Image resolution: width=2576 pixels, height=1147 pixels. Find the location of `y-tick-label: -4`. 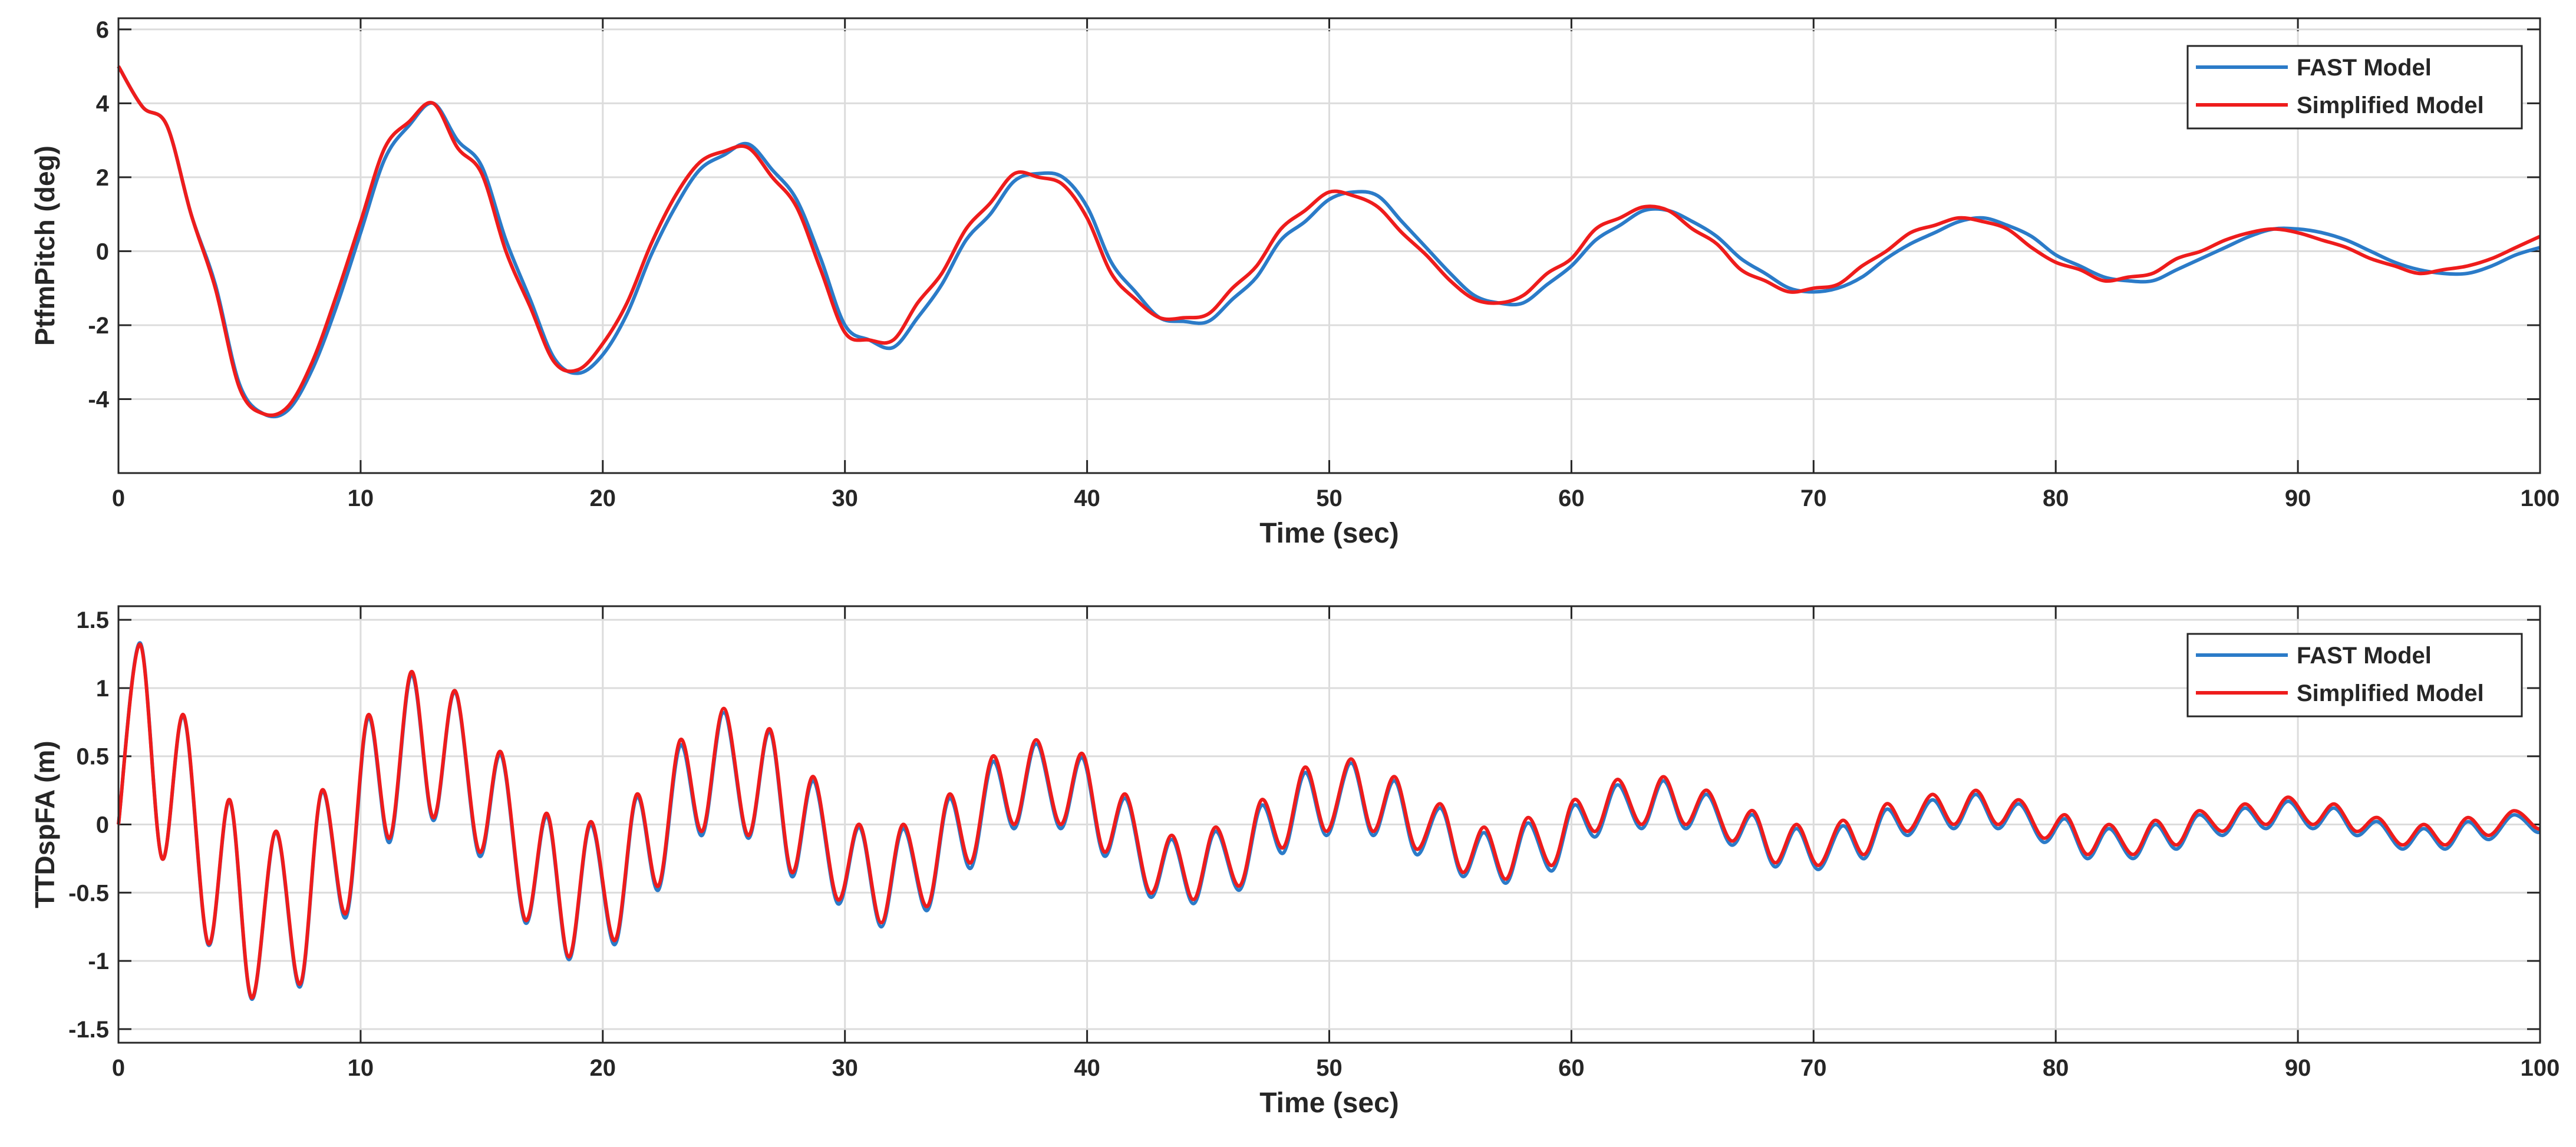

y-tick-label: -4 is located at coordinates (99, 399).